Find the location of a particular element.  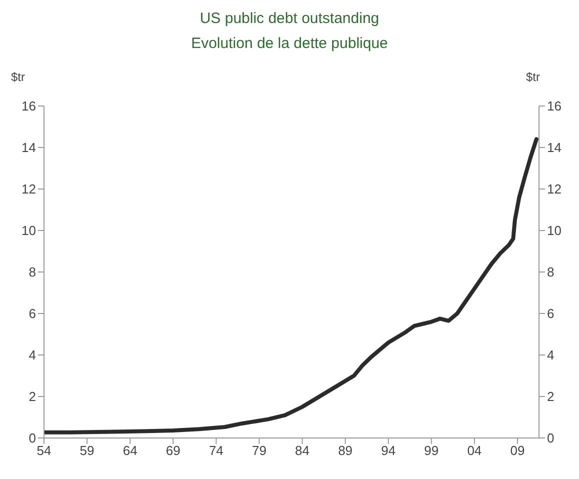

y-tick-label: 8 is located at coordinates (32, 272).